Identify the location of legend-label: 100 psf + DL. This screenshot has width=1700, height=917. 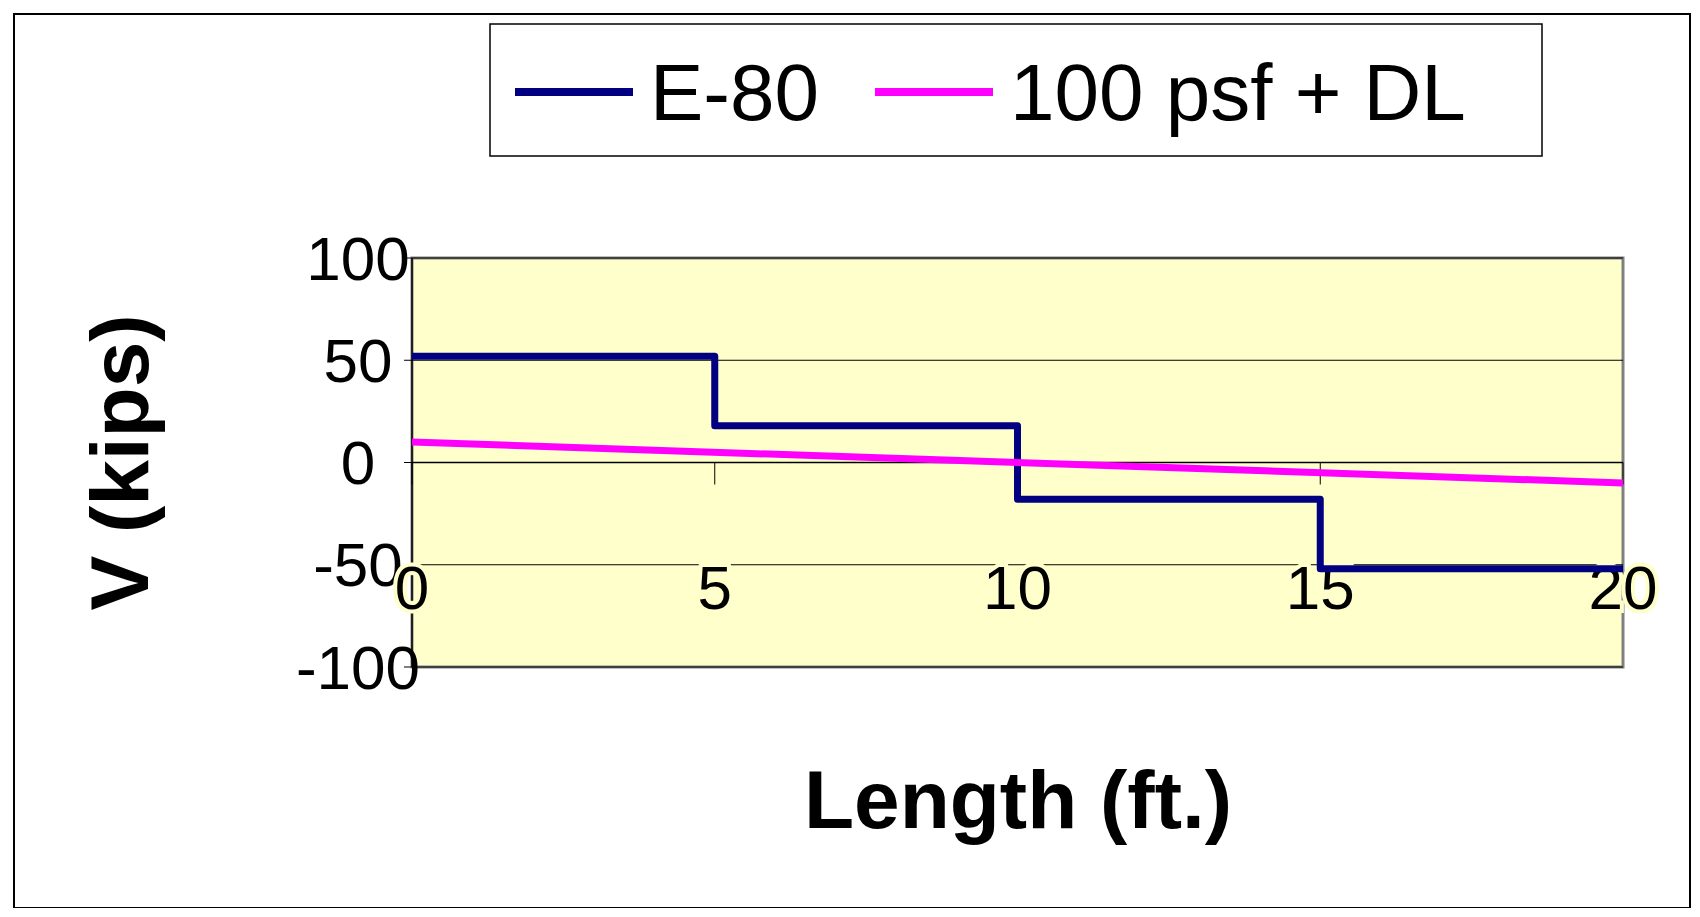
(1238, 92).